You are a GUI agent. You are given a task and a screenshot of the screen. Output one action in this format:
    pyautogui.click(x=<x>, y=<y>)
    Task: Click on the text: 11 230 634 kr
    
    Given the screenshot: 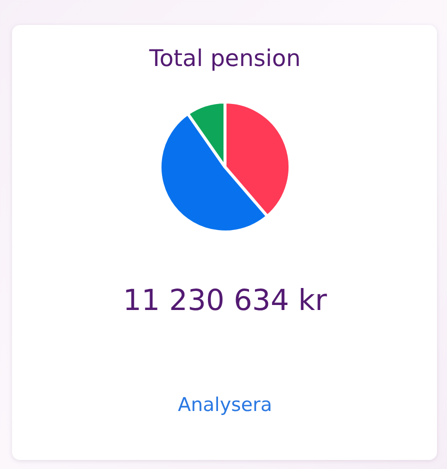 What is the action you would take?
    pyautogui.click(x=225, y=300)
    